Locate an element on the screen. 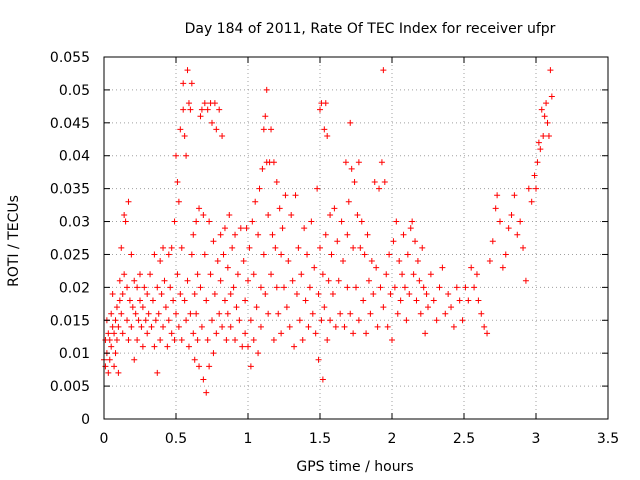 The height and width of the screenshot is (480, 640). y-tick-label: 0.05 is located at coordinates (74, 91).